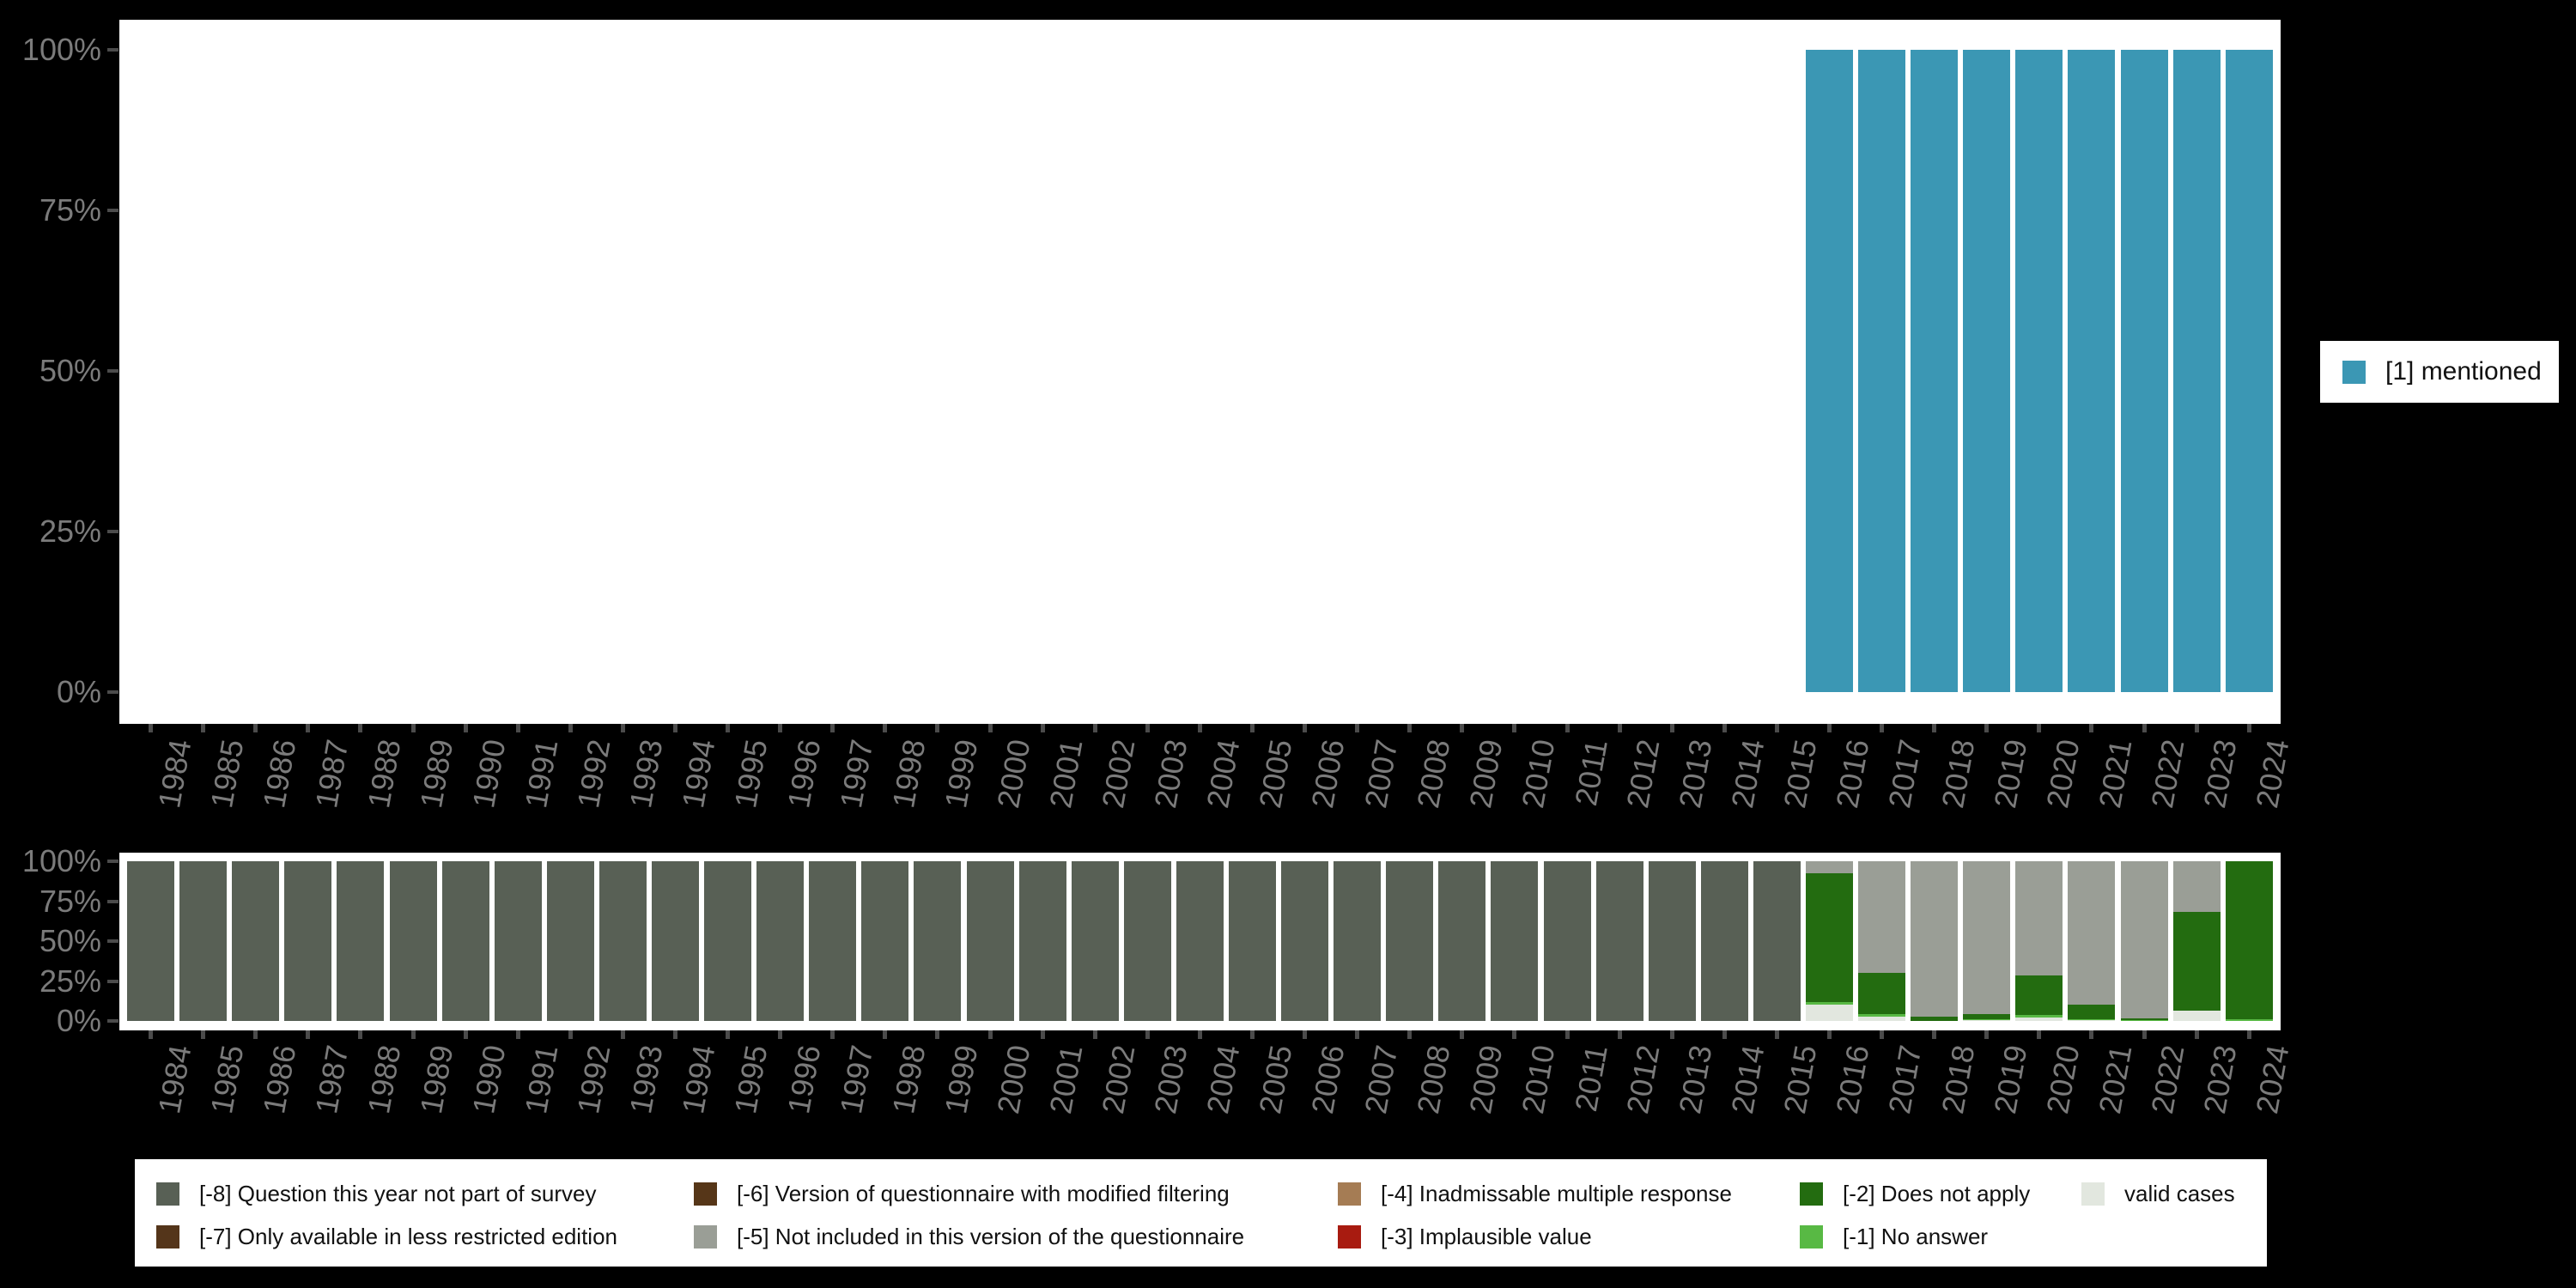 This screenshot has width=2576, height=1288. Describe the element at coordinates (2354, 372) in the screenshot. I see `mentioned-legend-swatch` at that location.